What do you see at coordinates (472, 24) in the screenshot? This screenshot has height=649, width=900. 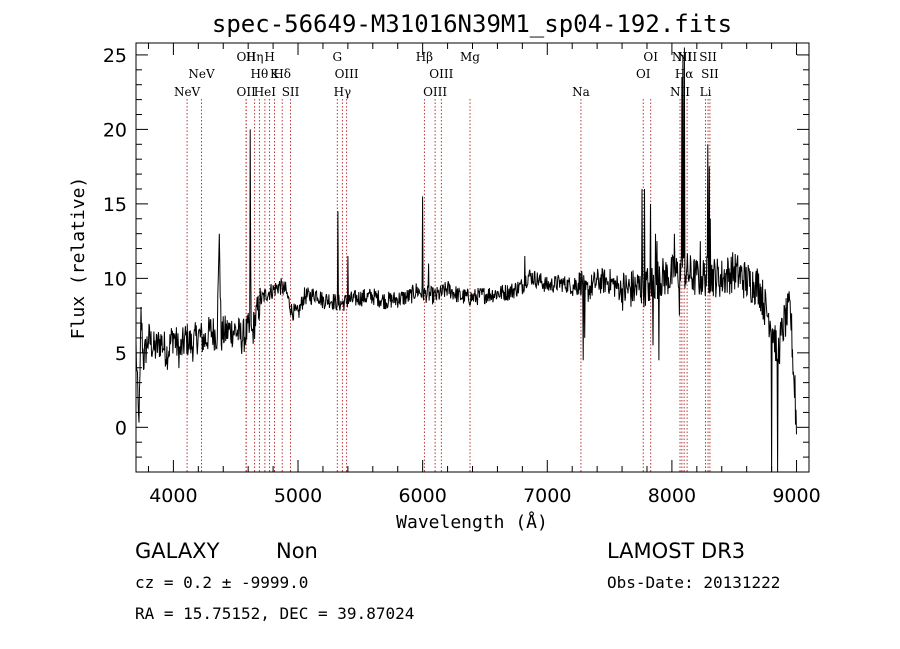 I see `chart-title: spec-56649-M31016N39M1_sp04-192.fits` at bounding box center [472, 24].